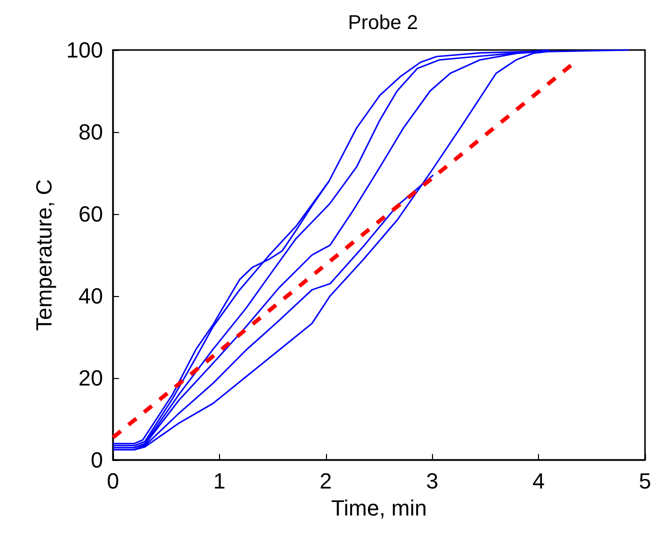  What do you see at coordinates (645, 481) in the screenshot?
I see `x-tick-label: 5` at bounding box center [645, 481].